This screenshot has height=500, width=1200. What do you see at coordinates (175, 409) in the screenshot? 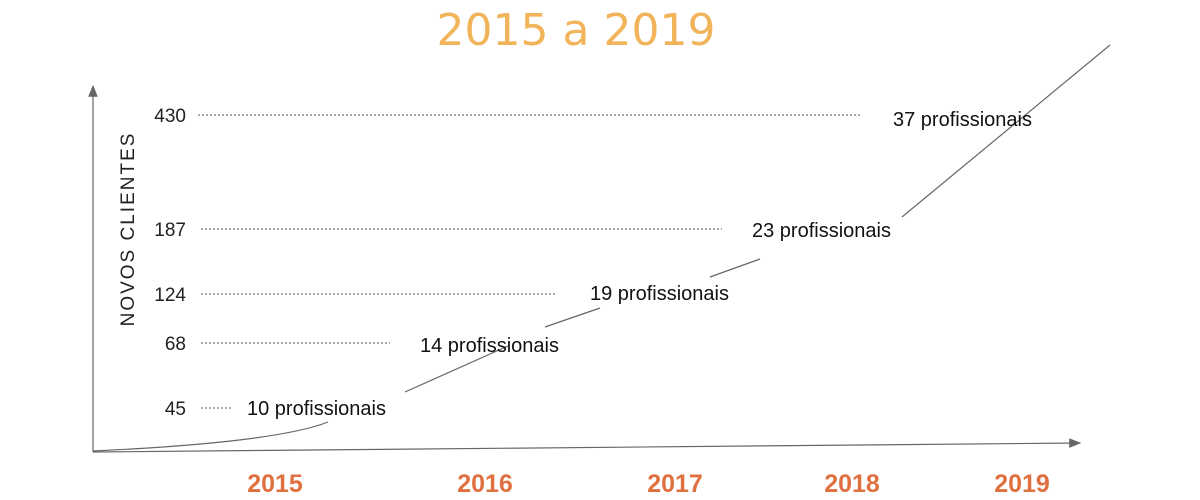
I see `y-tick-label: 45` at bounding box center [175, 409].